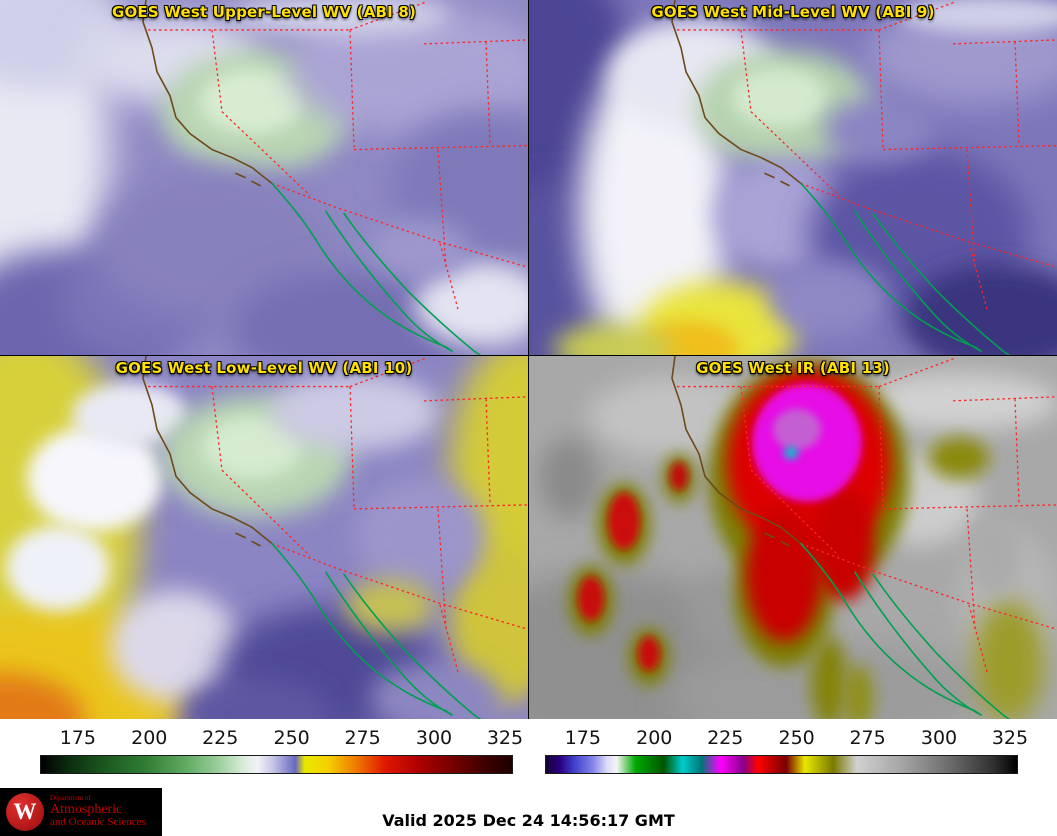 This screenshot has width=1057, height=836. Describe the element at coordinates (98, 822) in the screenshot. I see `logo-oceanic-line: and Oceanic Sciences` at that location.